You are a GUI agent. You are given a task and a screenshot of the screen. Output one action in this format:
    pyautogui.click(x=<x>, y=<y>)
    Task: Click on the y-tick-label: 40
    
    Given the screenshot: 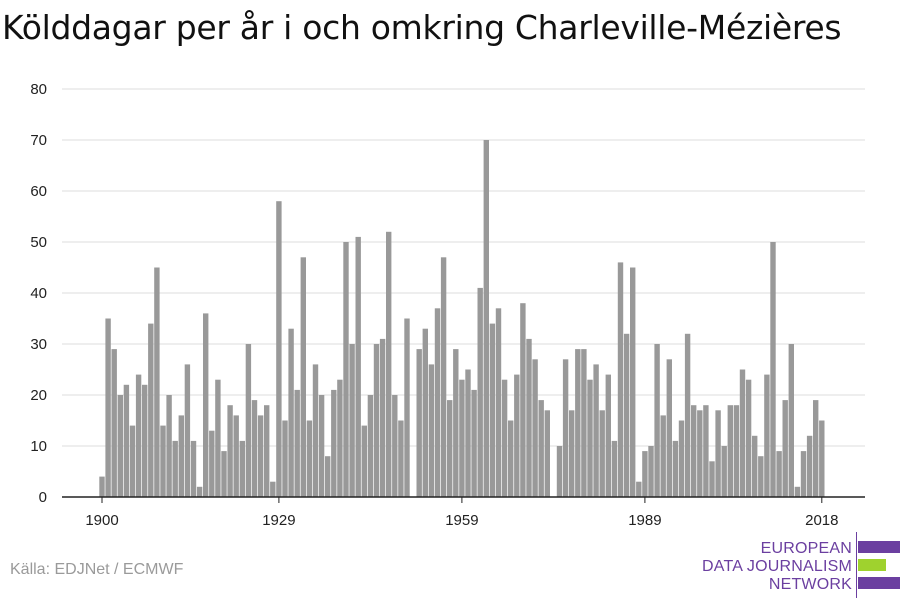 What is the action you would take?
    pyautogui.click(x=38, y=293)
    